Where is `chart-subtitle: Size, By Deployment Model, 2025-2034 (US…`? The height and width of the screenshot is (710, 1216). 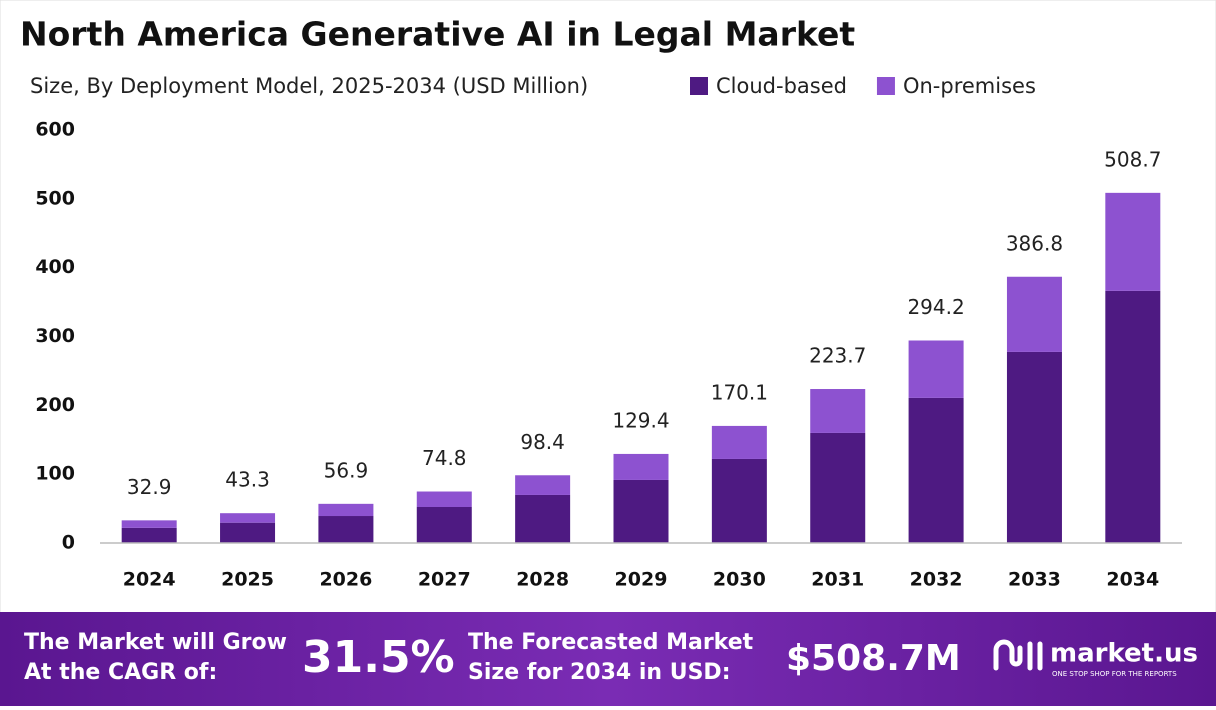 chart-subtitle: Size, By Deployment Model, 2025-2034 (US… is located at coordinates (309, 86).